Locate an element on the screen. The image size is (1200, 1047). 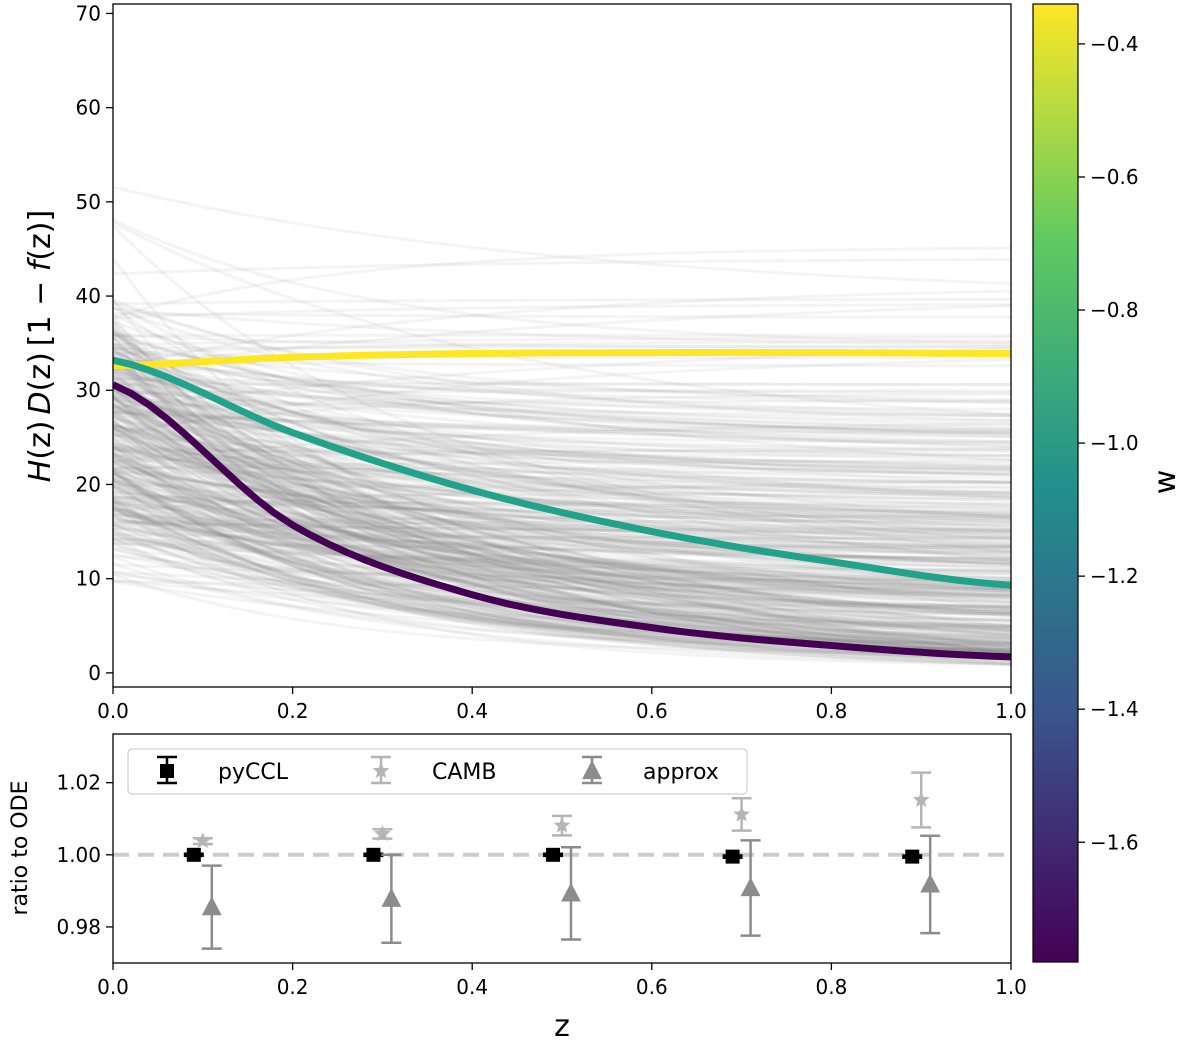
y-tick-label: 0.98 is located at coordinates (78, 927).